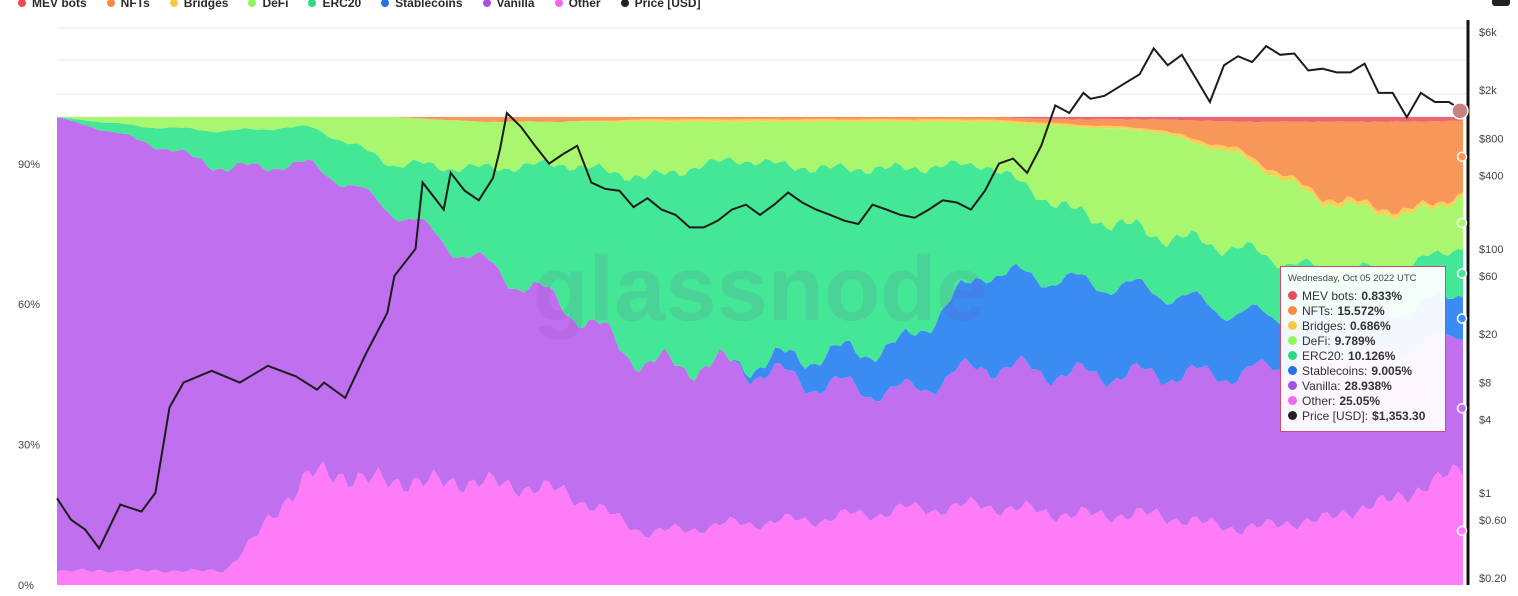 Image resolution: width=1518 pixels, height=596 pixels. Describe the element at coordinates (1363, 340) in the screenshot. I see `tooltip-row: DeFi: 9.789%` at that location.